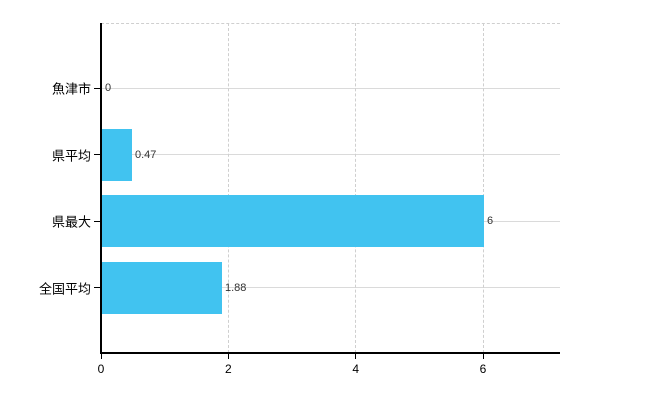 This screenshot has width=650, height=400. Describe the element at coordinates (64, 289) in the screenshot. I see `category-label: 全国平均` at that location.